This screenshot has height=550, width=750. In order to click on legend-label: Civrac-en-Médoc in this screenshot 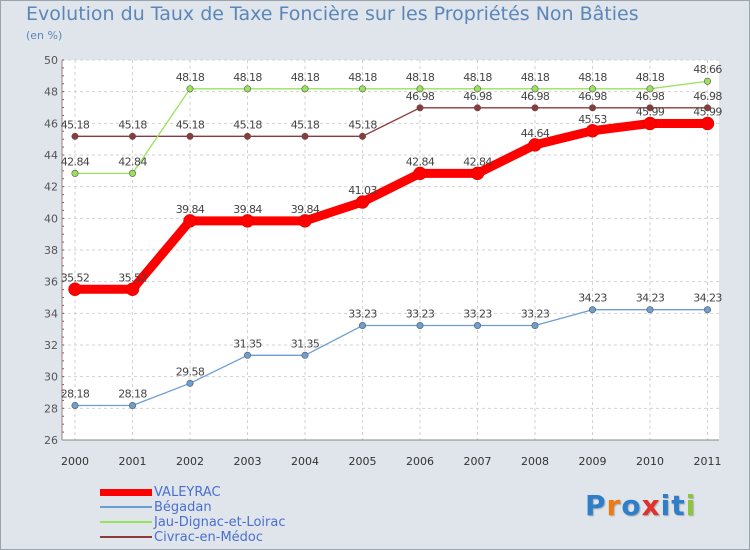, I will do `click(209, 537)`.